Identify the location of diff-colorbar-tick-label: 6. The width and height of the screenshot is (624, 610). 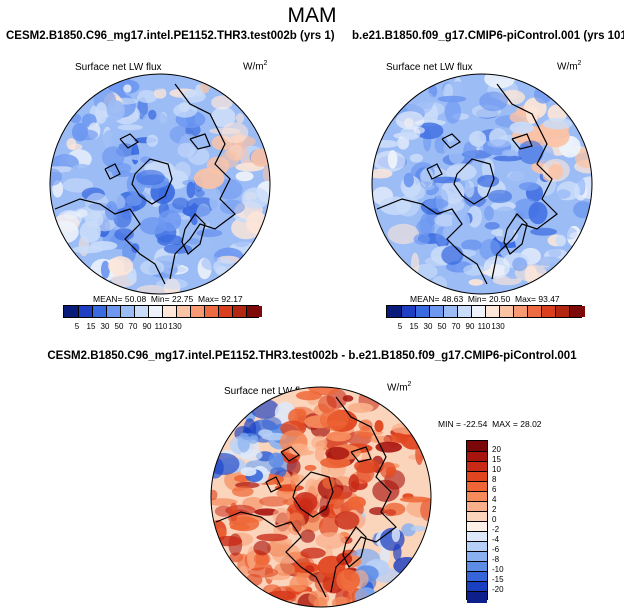
(494, 489).